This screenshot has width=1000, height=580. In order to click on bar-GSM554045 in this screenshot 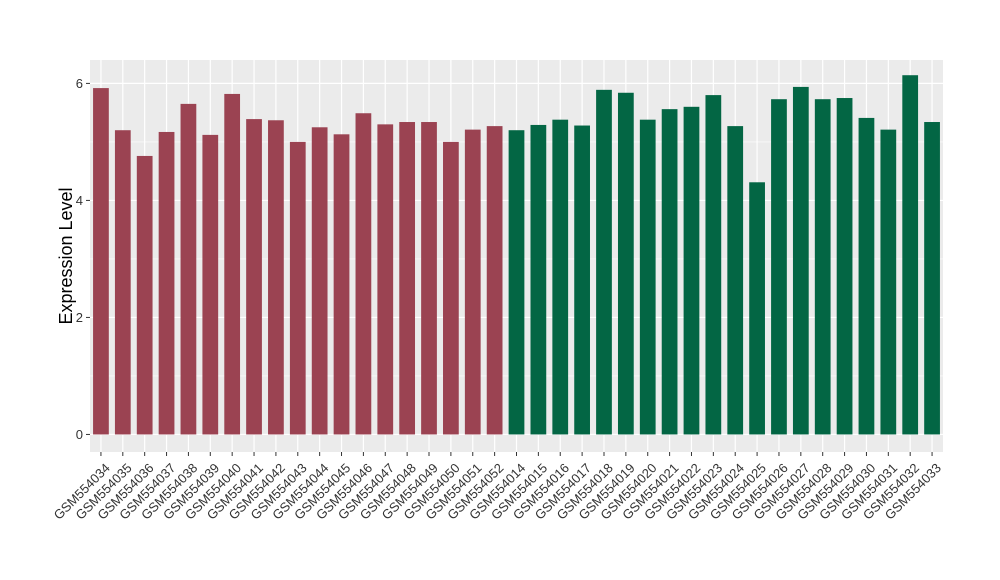, I will do `click(341, 284)`.